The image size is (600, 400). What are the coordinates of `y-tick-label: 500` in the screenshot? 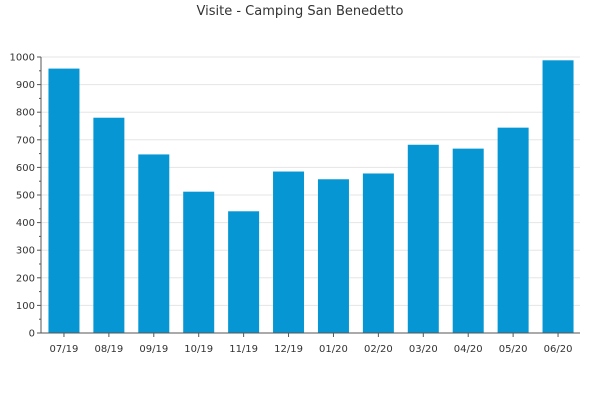 It's located at (25, 196).